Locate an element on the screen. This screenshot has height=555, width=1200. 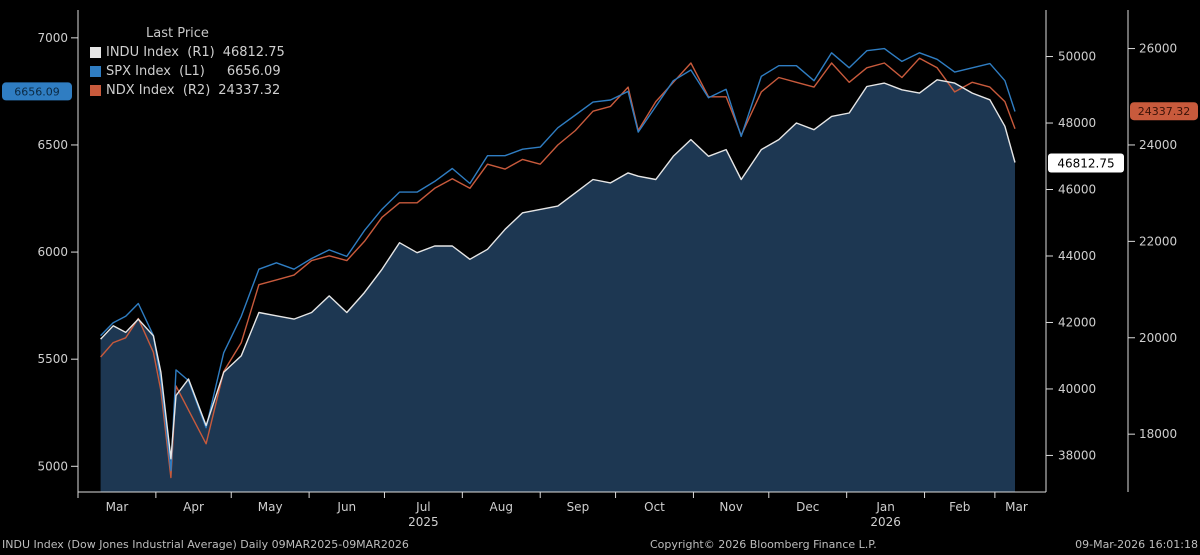
left-tick-label: 6500 is located at coordinates (52, 145).